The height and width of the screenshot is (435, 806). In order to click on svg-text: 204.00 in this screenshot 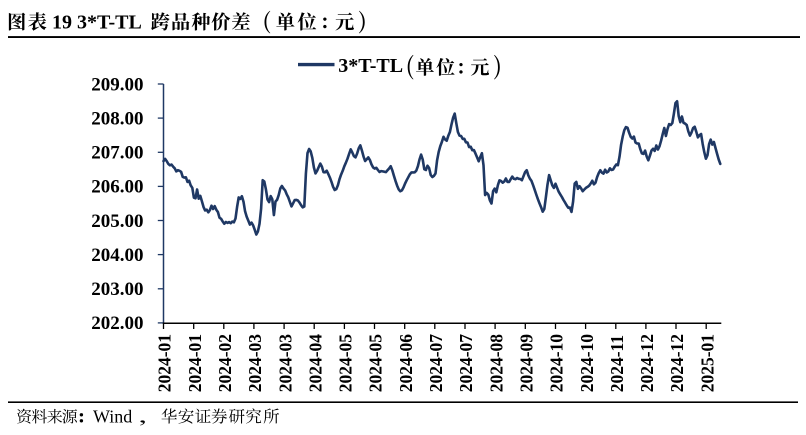, I will do `click(117, 255)`.